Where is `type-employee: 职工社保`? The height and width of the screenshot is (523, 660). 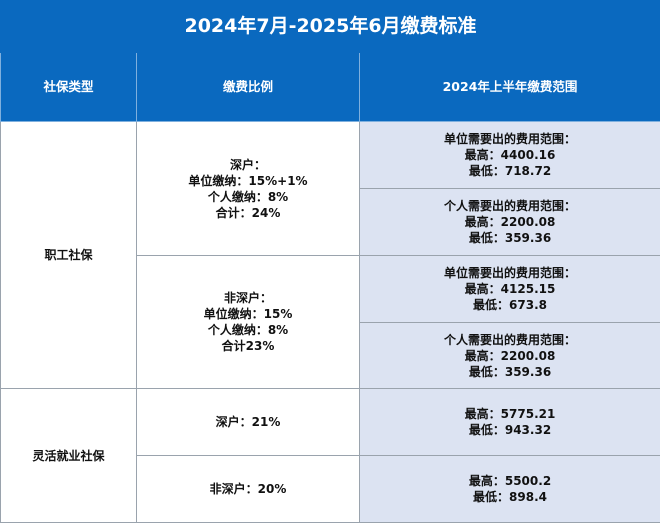
type-employee: 职工社保 is located at coordinates (68, 255).